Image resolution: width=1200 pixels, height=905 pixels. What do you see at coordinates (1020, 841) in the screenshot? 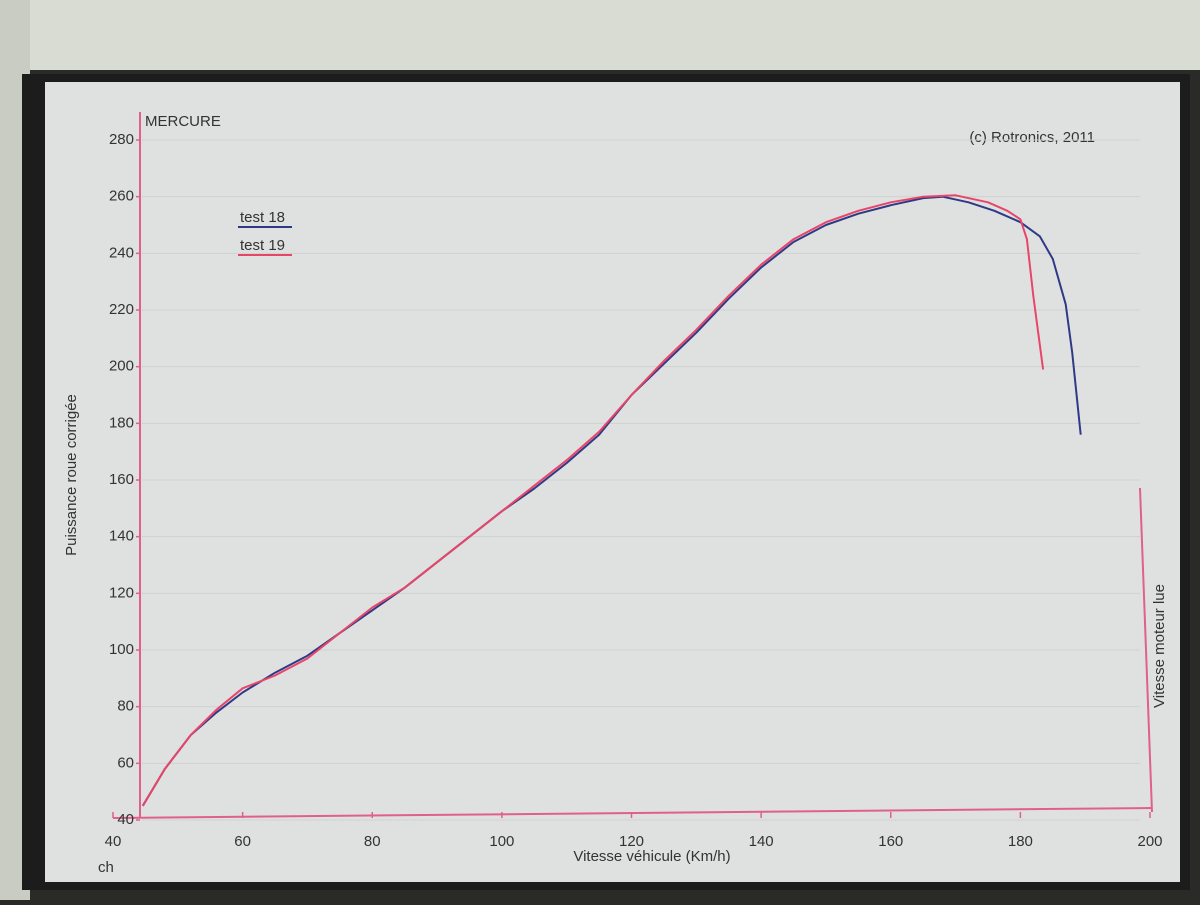
I see `x-tick-label: 180` at bounding box center [1020, 841].